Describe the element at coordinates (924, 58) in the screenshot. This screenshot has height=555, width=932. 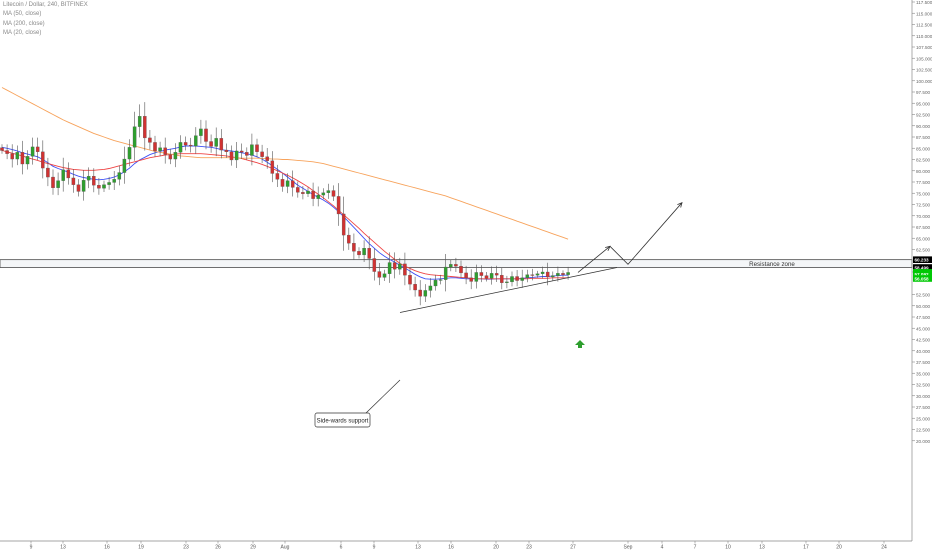
I see `price-tick-label: 105.000` at that location.